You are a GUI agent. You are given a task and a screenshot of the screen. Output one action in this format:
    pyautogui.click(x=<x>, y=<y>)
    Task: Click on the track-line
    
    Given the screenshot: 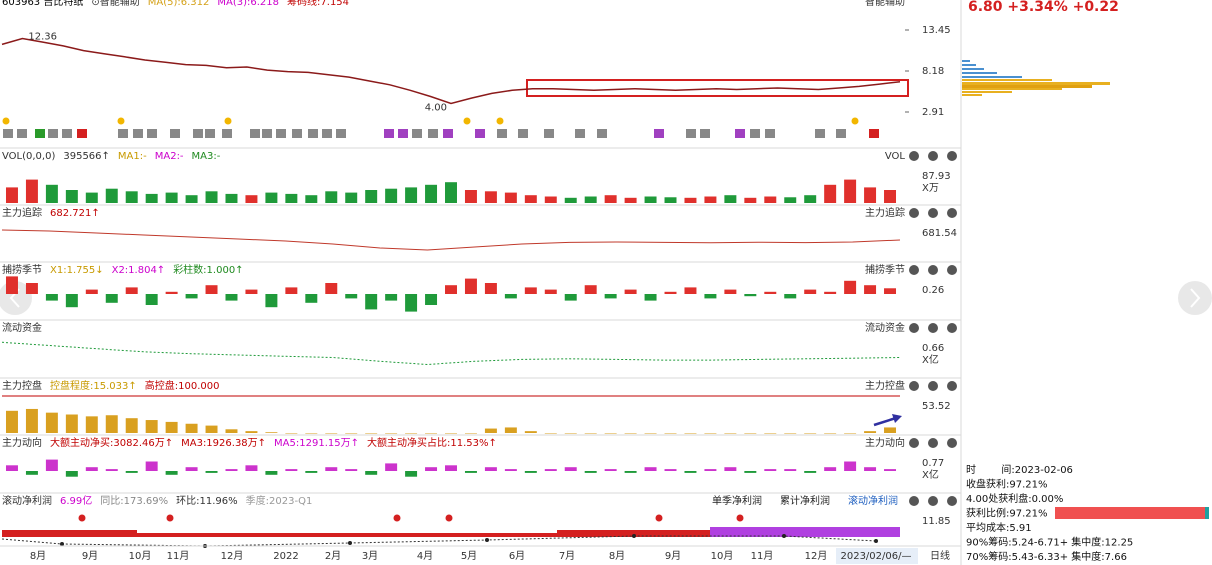 What is the action you would take?
    pyautogui.click(x=451, y=240)
    